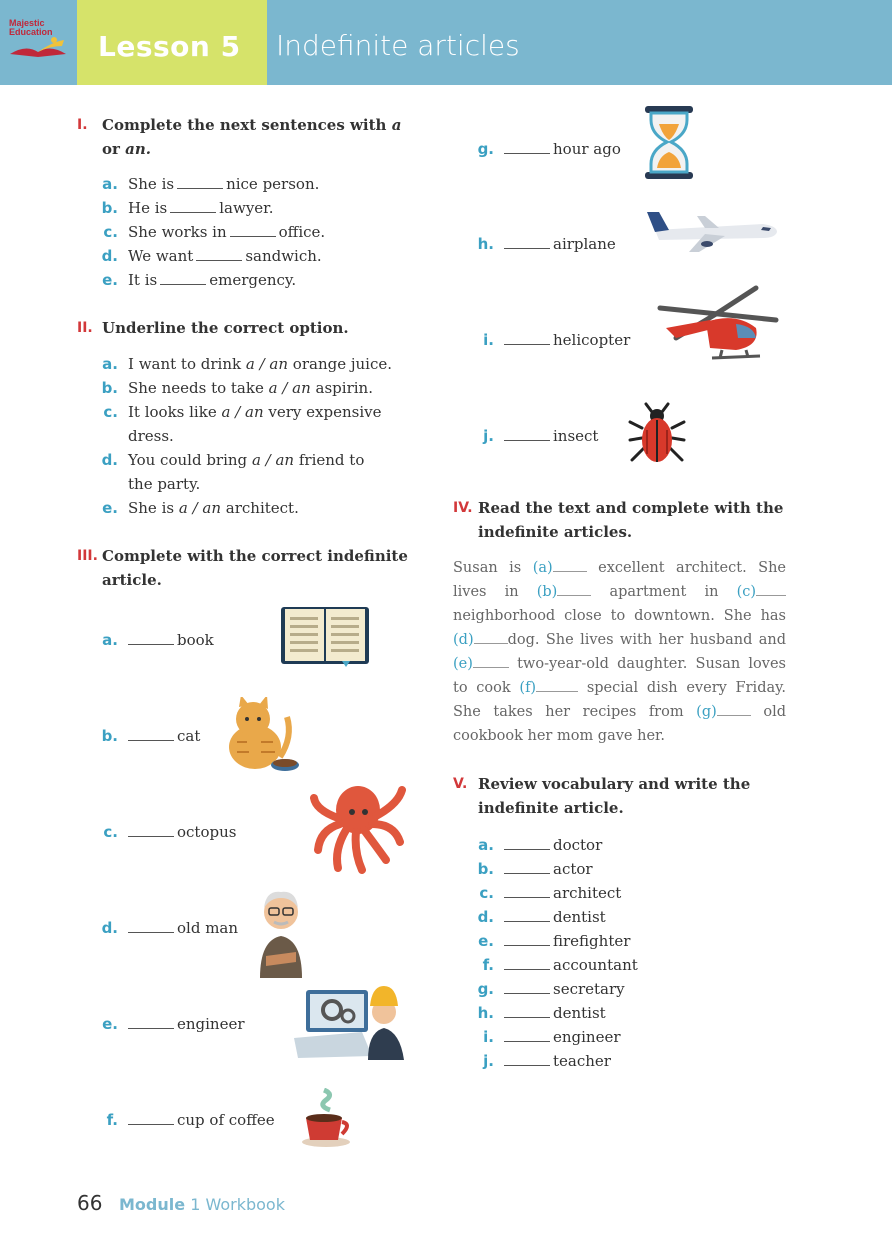  Describe the element at coordinates (561, 893) in the screenshot. I see `vocab-item: architect` at that location.